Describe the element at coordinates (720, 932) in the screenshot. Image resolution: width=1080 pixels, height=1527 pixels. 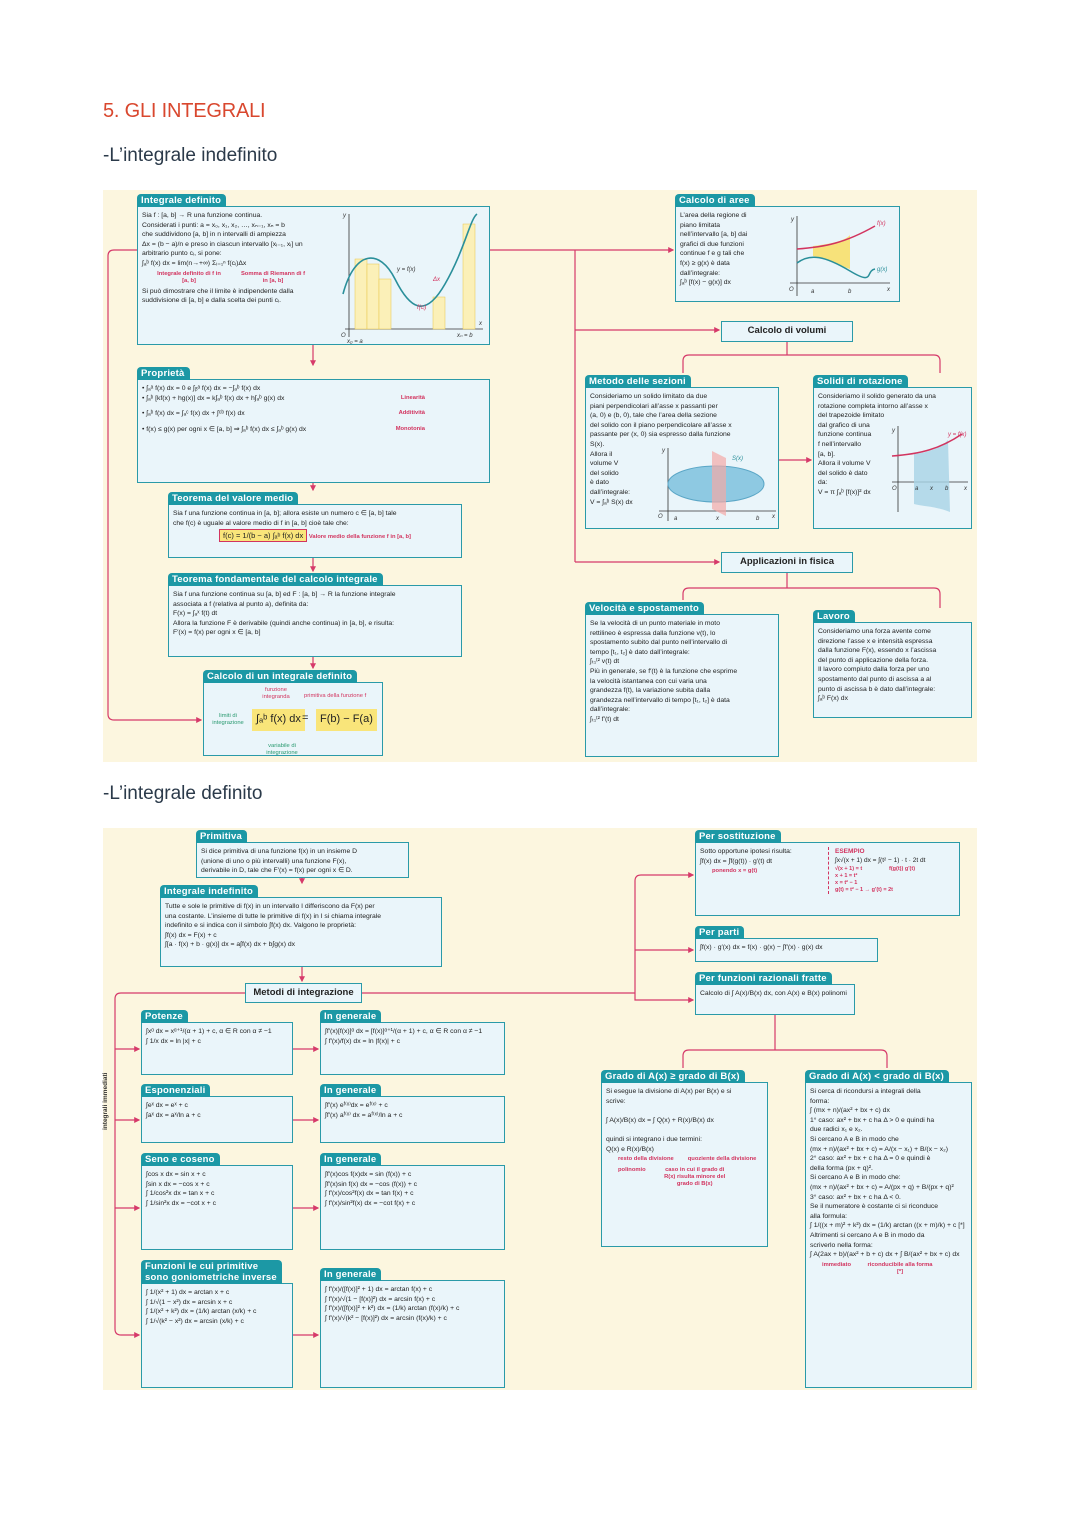
I see `parti-title: Per parti` at that location.